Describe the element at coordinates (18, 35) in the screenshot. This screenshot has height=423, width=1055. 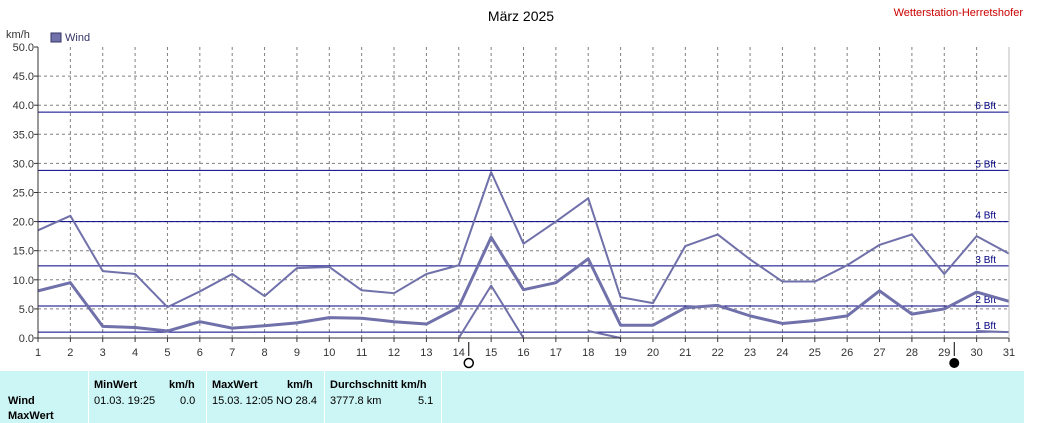
I see `y-axis-unit: km/h` at that location.